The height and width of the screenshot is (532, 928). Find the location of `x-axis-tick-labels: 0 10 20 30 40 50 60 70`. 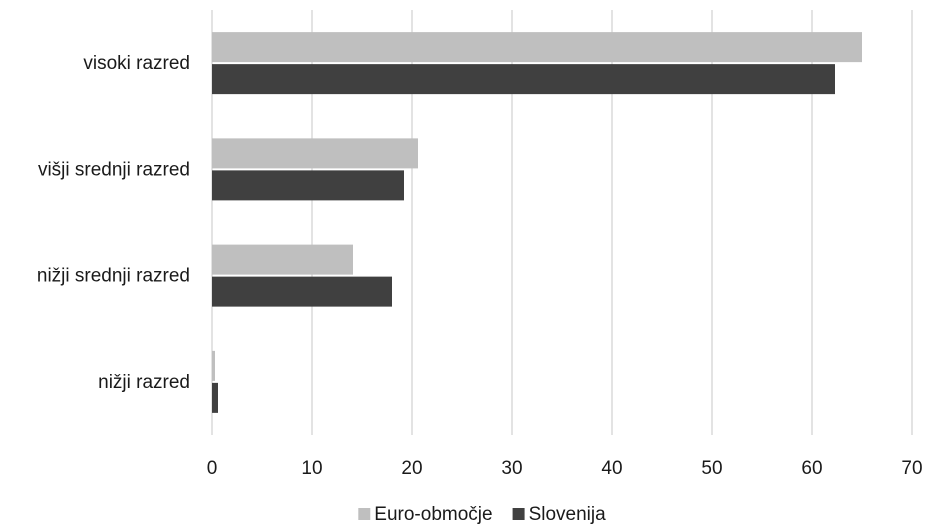

x-axis-tick-labels: 0 10 20 30 40 50 60 70 is located at coordinates (565, 468).